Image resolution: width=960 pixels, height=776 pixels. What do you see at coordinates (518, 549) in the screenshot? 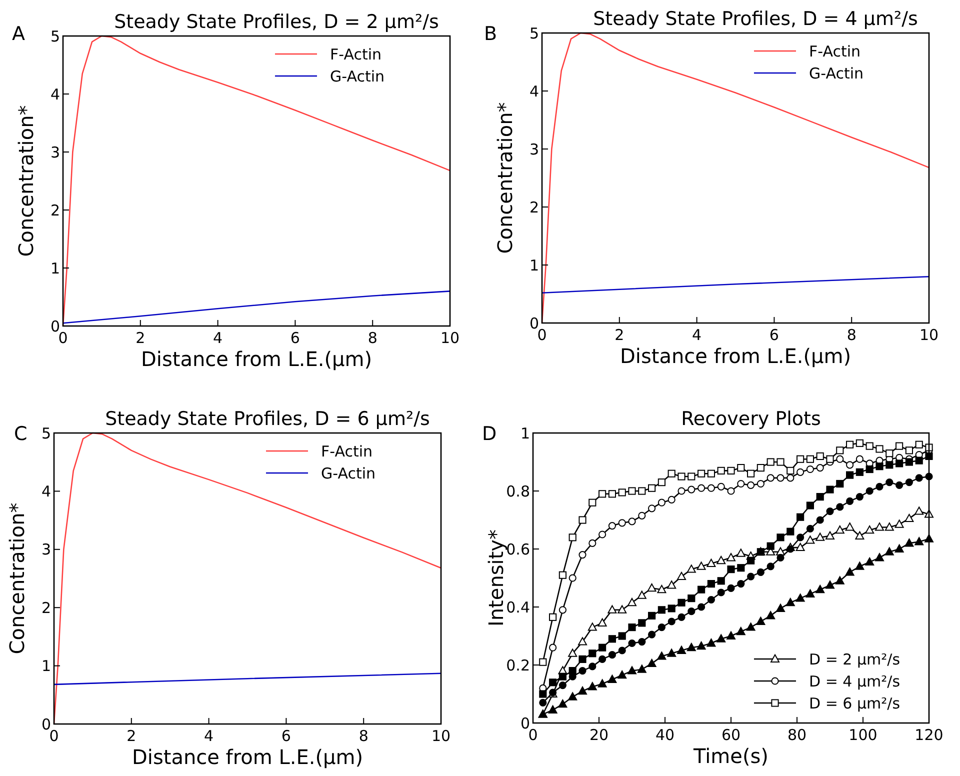
I see `y-tick-label: 0.6` at bounding box center [518, 549].